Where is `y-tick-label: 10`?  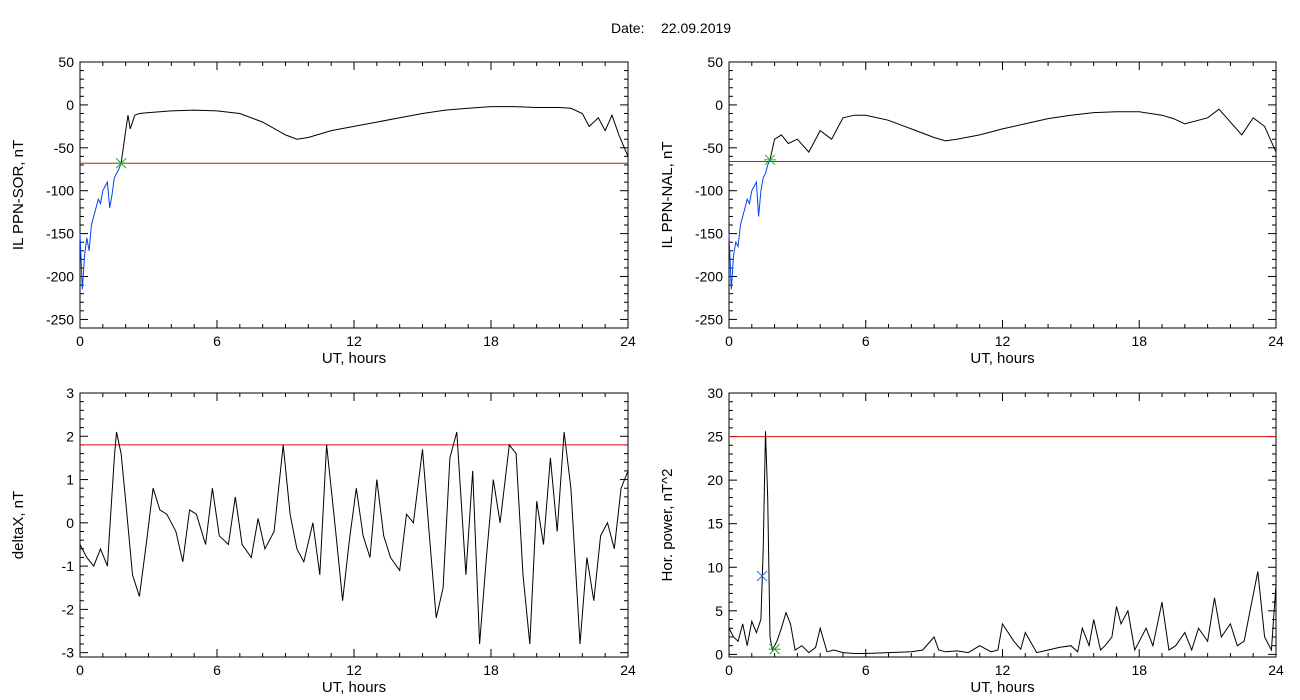
y-tick-label: 10 is located at coordinates (715, 567).